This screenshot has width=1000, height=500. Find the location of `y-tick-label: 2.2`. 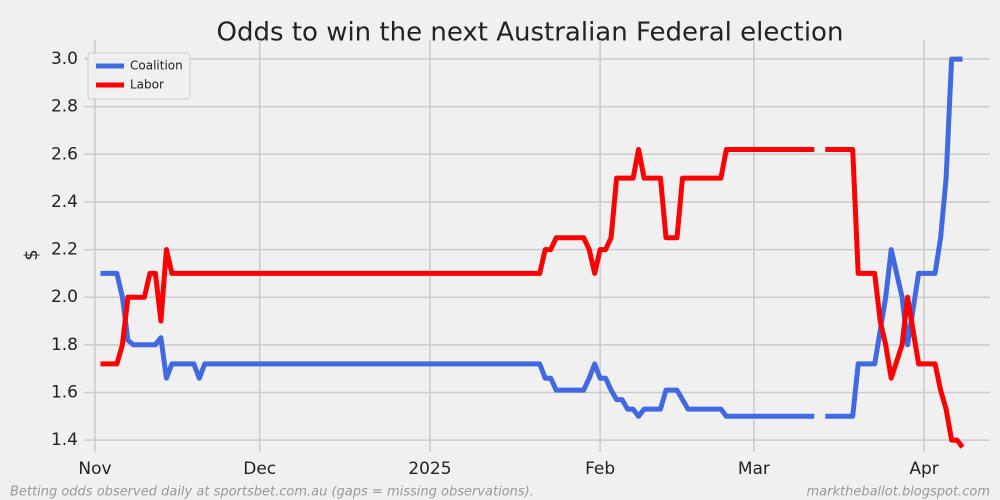

y-tick-label: 2.2 is located at coordinates (64, 250).